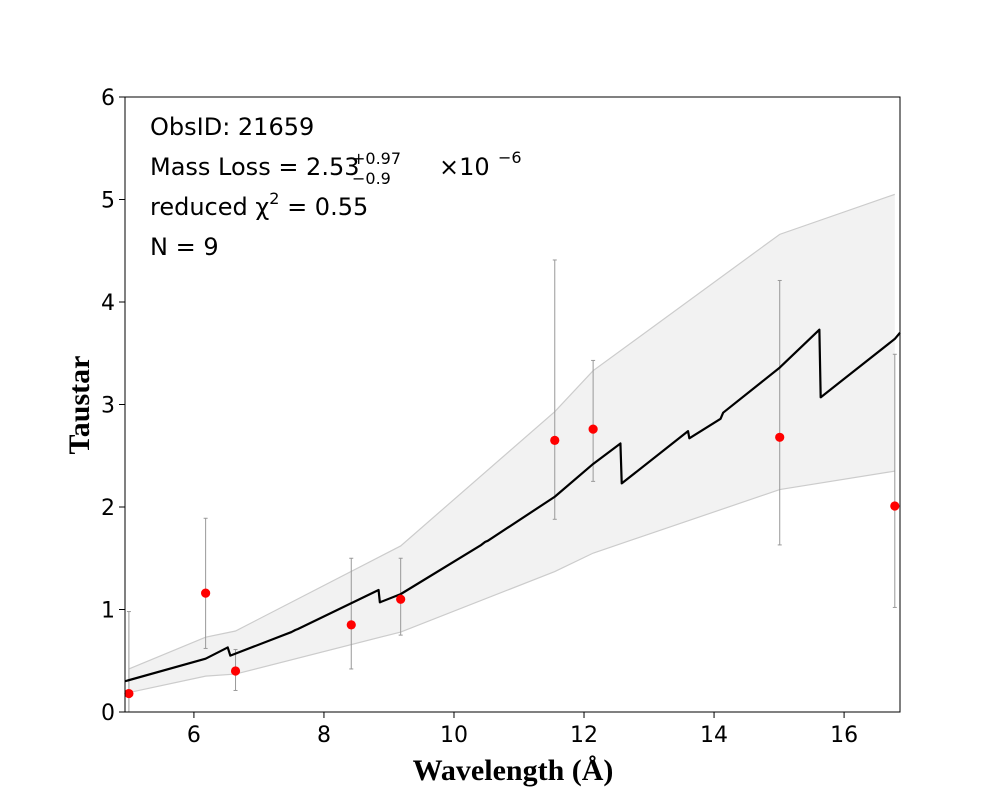 The height and width of the screenshot is (800, 1000). What do you see at coordinates (324, 735) in the screenshot?
I see `x-tick-label: 8` at bounding box center [324, 735].